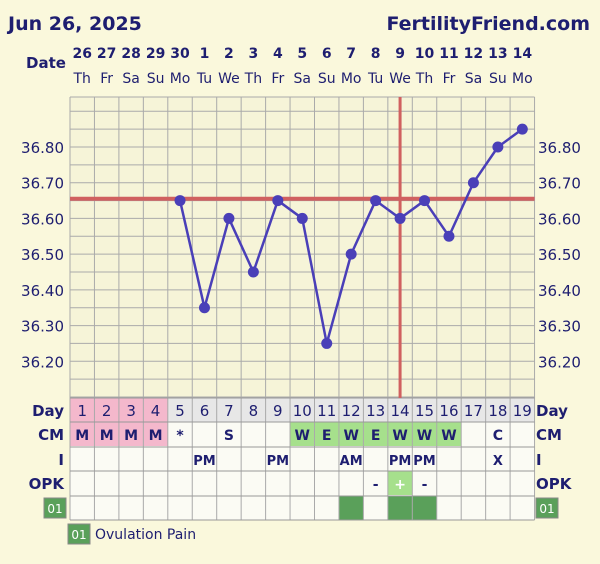  Describe the element at coordinates (473, 54) in the screenshot. I see `date-number: 12` at that location.